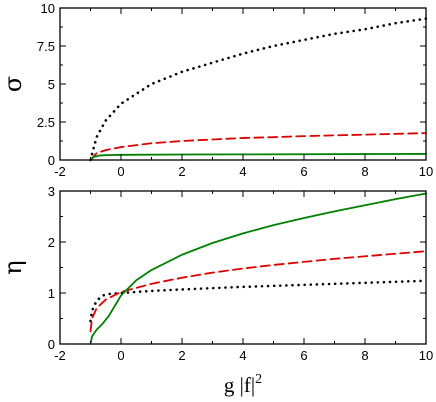 This screenshot has width=436, height=402. Describe the element at coordinates (51, 191) in the screenshot. I see `y-tick-label: 3` at that location.